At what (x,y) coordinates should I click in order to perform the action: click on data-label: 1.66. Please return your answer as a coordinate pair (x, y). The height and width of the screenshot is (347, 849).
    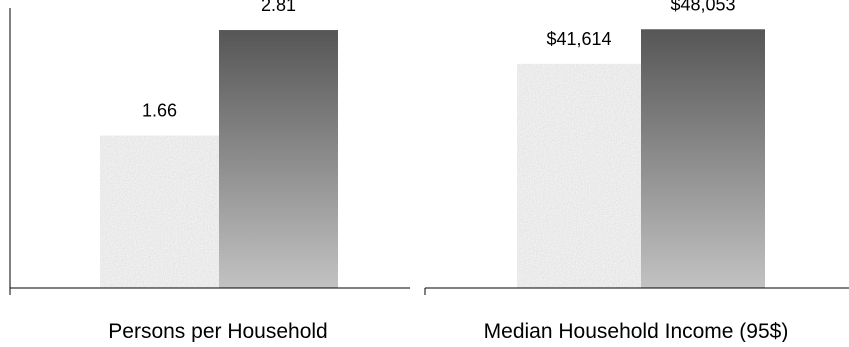
    Looking at the image, I should click on (159, 111).